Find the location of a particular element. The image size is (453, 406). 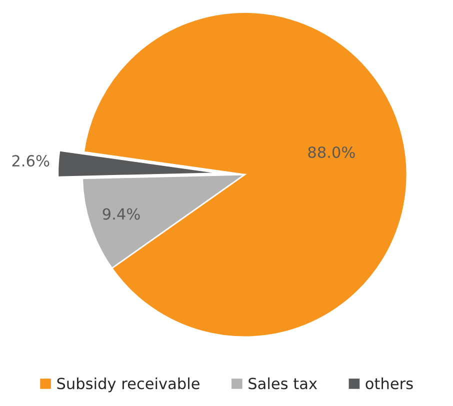

legend-label: Subsidy receivable is located at coordinates (128, 384).